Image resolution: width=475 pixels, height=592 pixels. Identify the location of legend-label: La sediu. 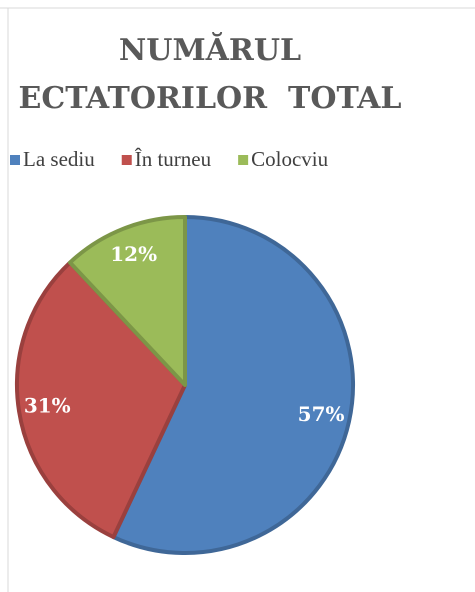
(59, 159).